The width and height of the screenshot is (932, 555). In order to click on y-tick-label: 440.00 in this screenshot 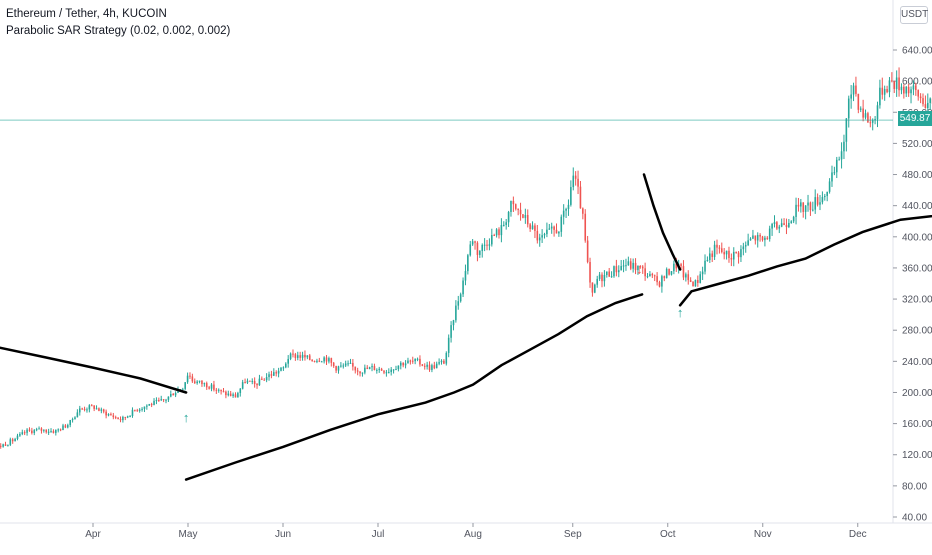, I will do `click(917, 206)`.